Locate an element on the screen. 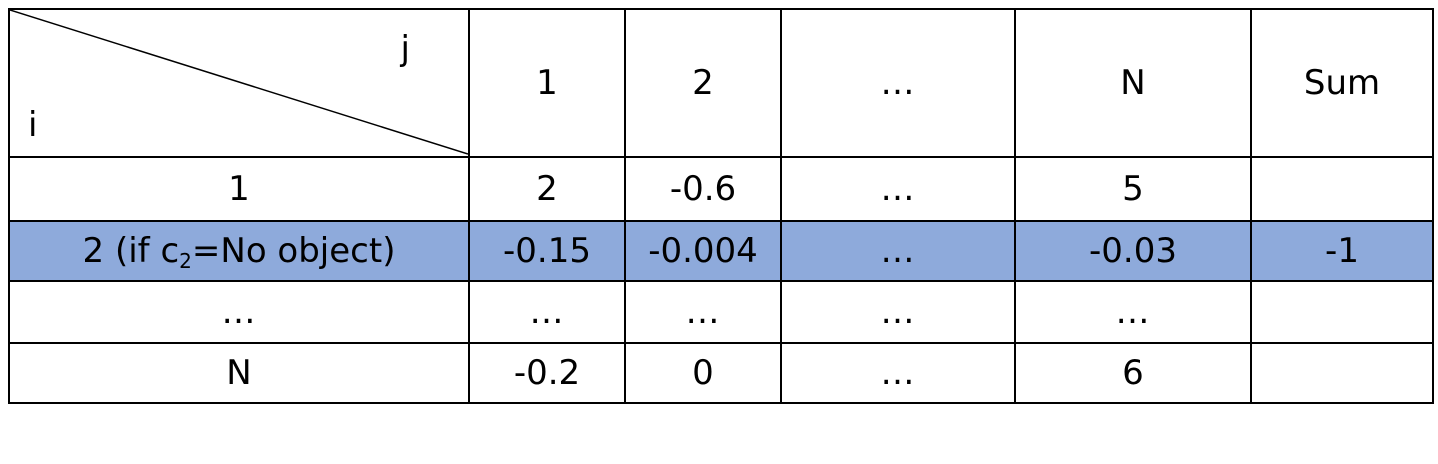  column-axis-label: j is located at coordinates (405, 49).